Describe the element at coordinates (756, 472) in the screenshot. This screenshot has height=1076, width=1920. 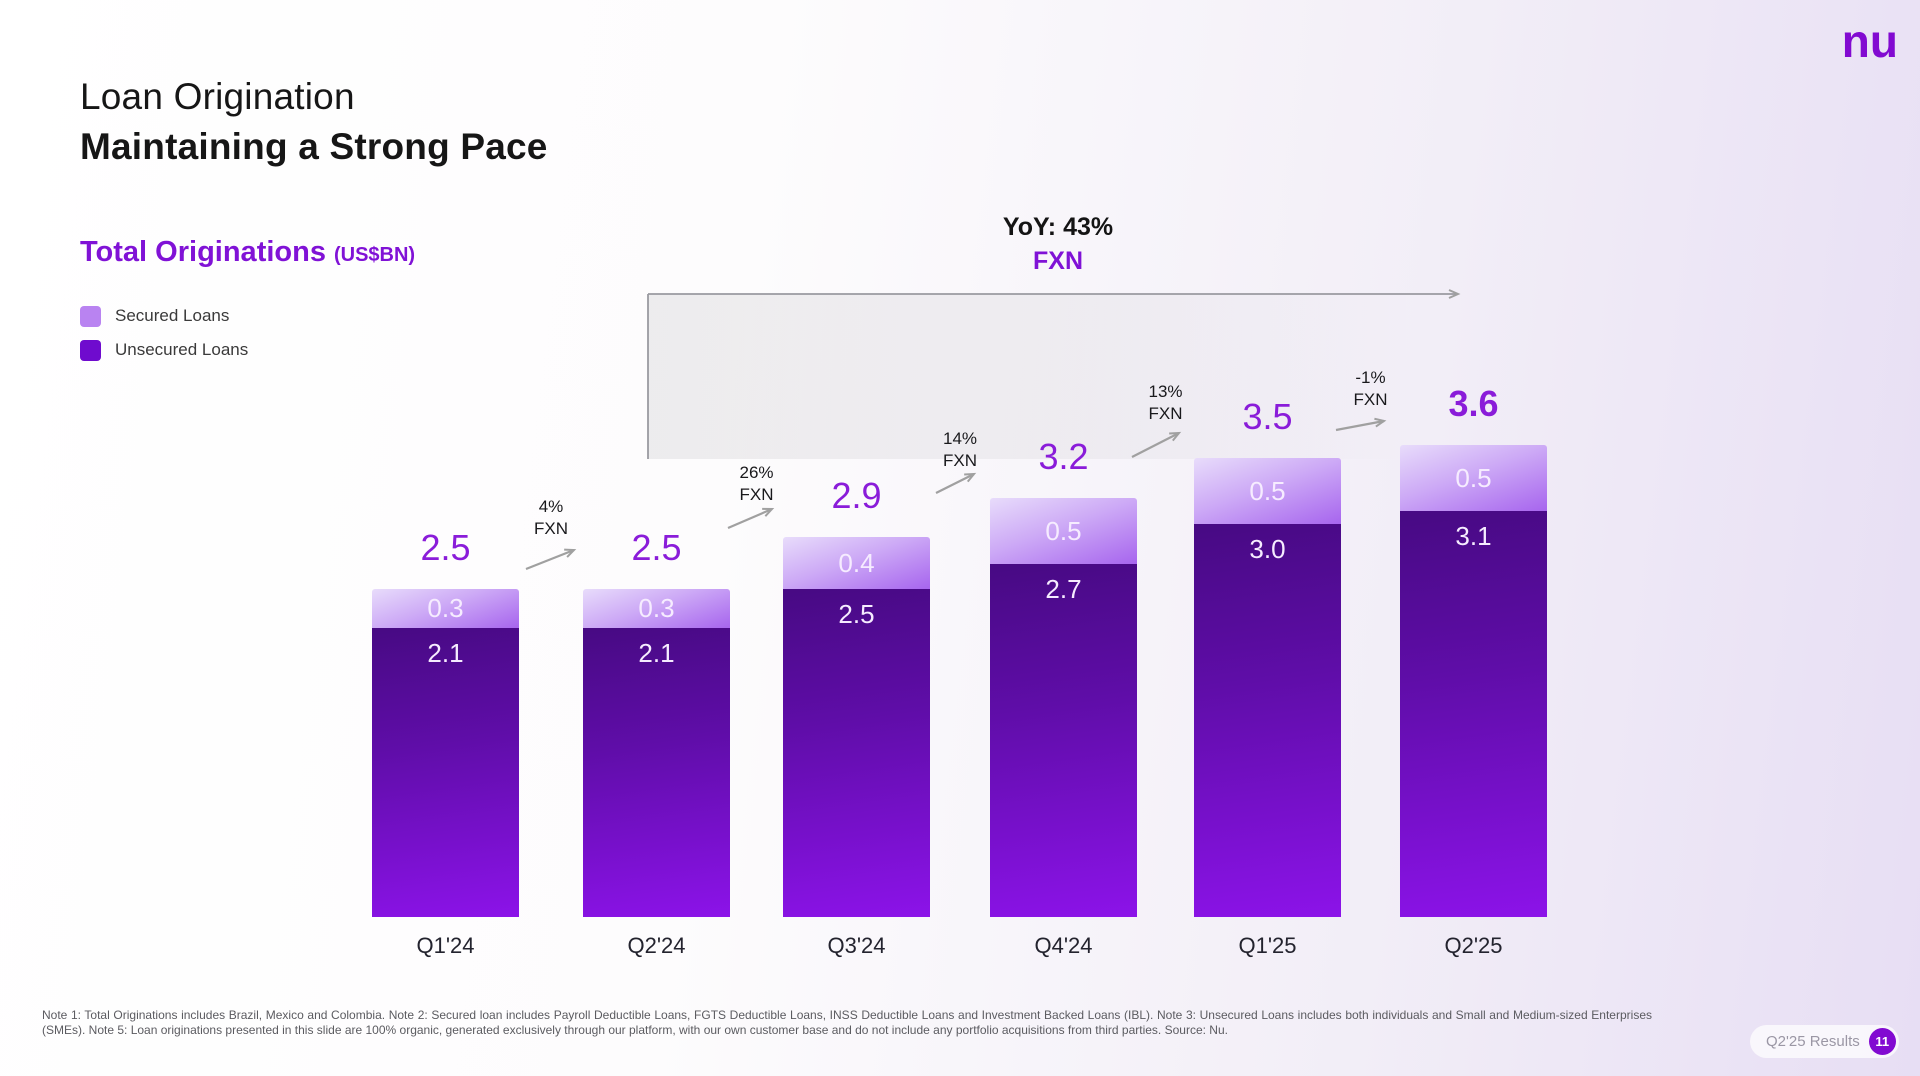
I see `qoq-percent-label: 26%` at that location.